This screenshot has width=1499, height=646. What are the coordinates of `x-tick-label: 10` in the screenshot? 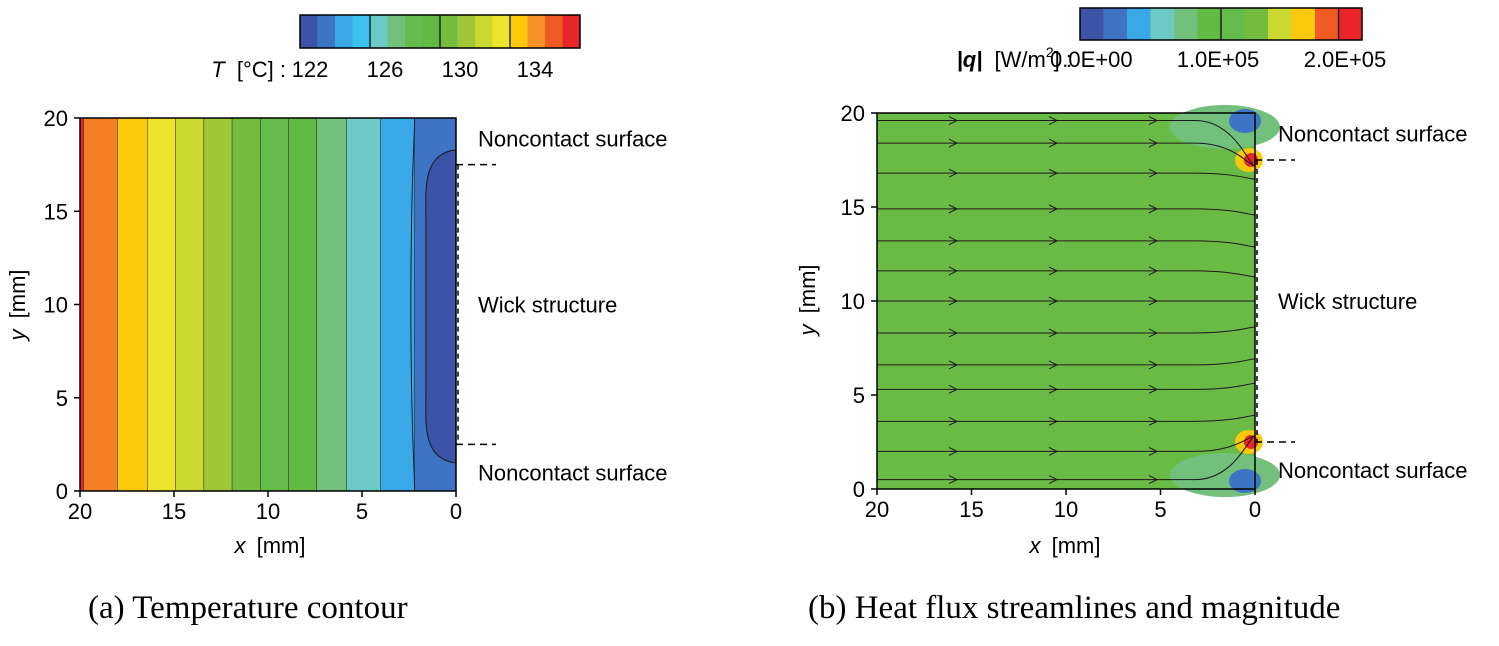 It's located at (268, 511).